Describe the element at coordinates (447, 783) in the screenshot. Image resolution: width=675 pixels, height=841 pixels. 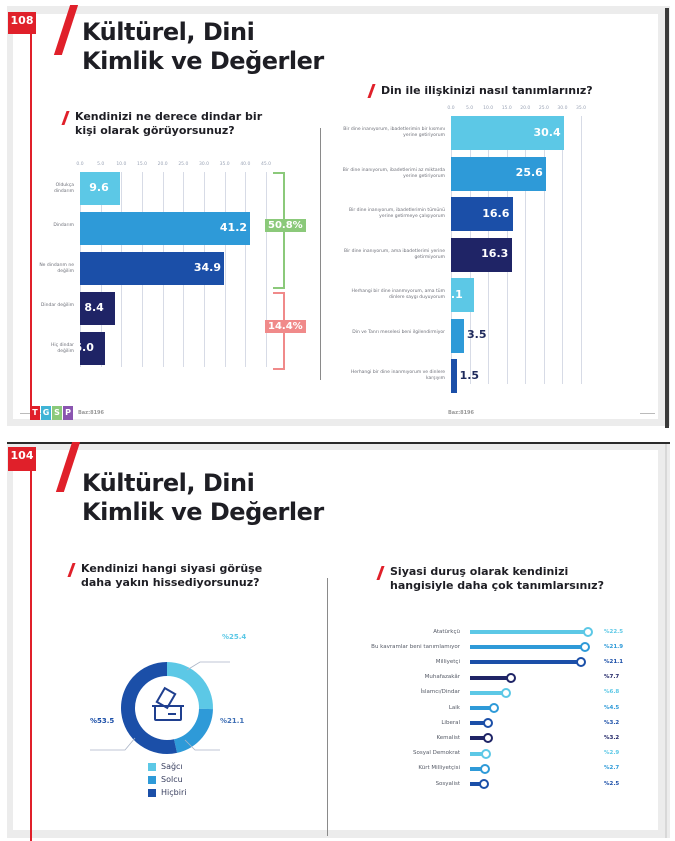
I see `category-label: Sosyalist` at that location.